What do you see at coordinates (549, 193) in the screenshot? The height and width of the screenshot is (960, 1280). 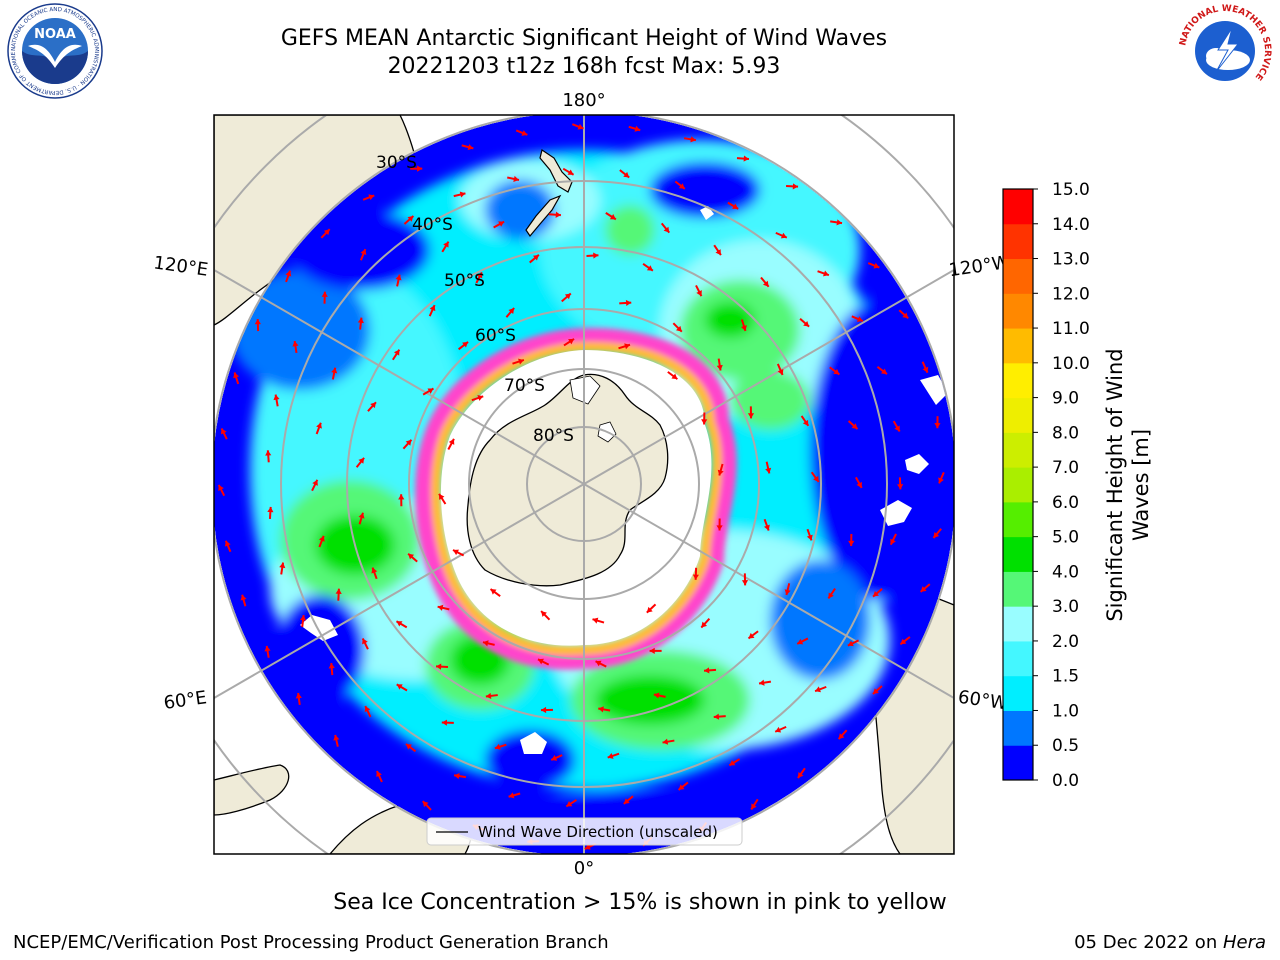 I see `land-new-zealand` at bounding box center [549, 193].